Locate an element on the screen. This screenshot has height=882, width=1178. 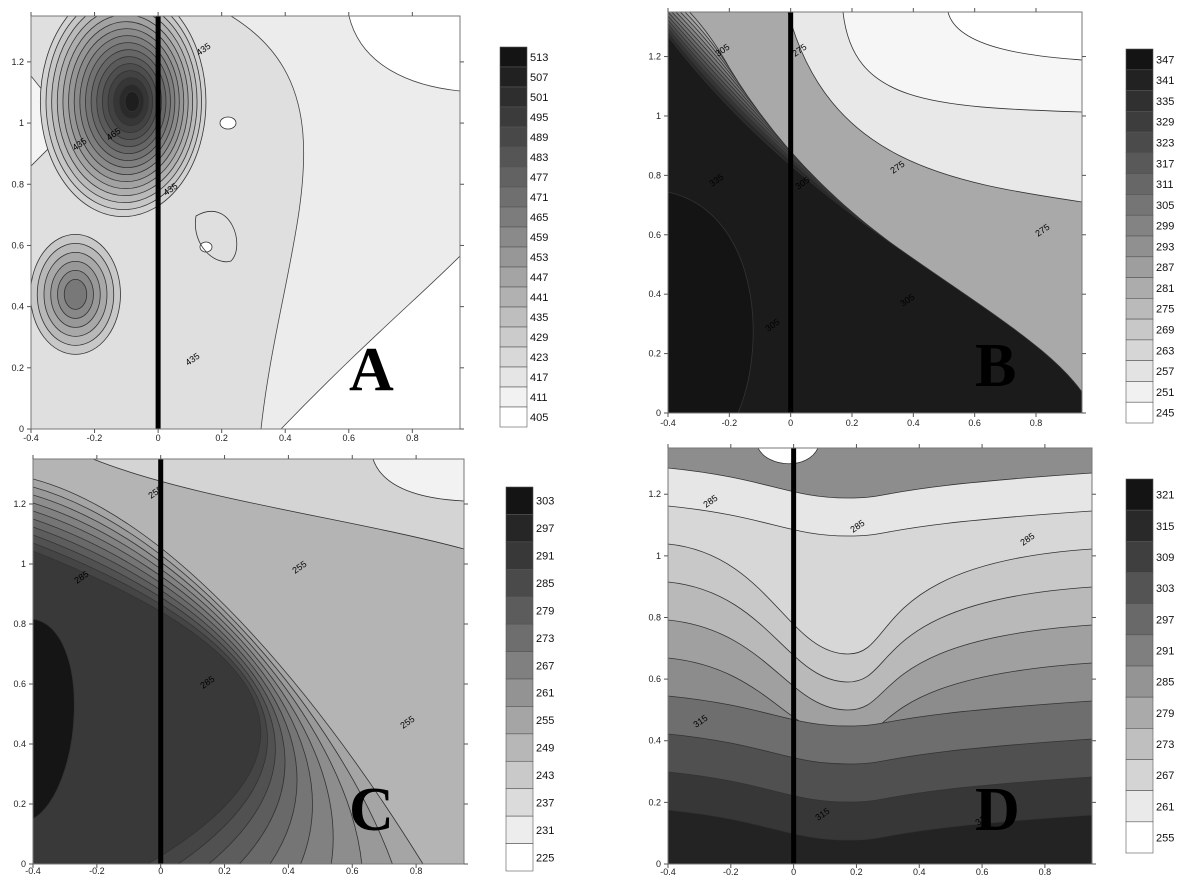
legend-level-label: 263 is located at coordinates (1165, 351).